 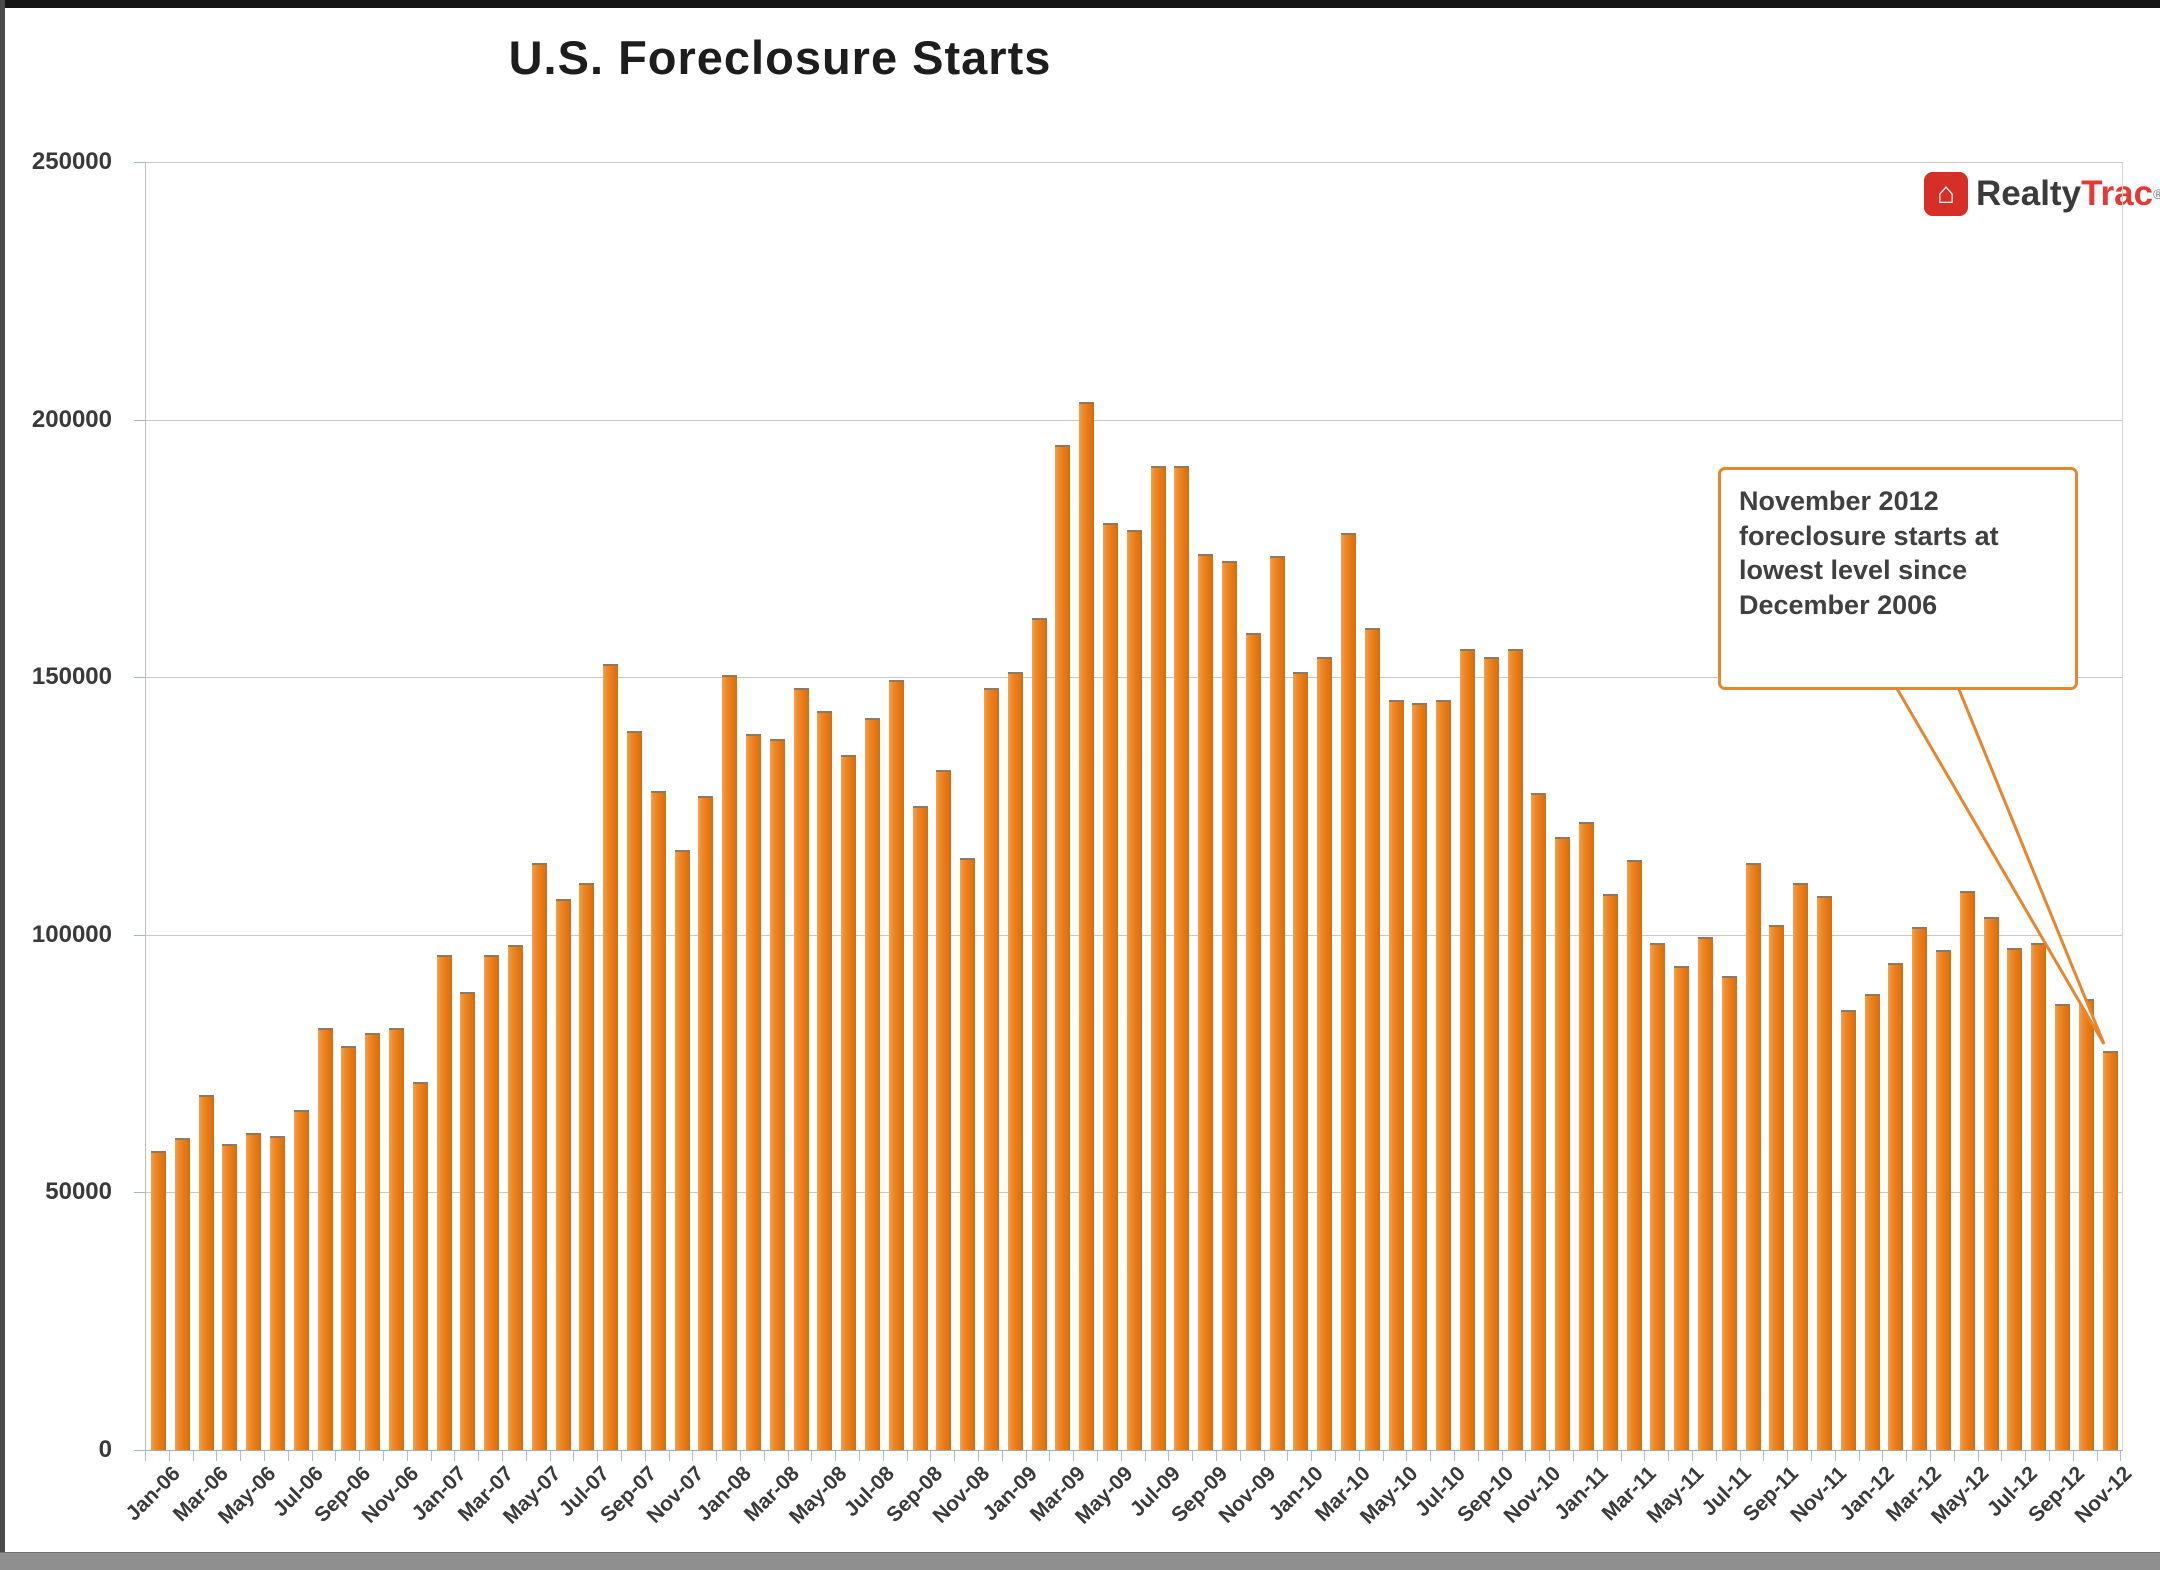 What do you see at coordinates (2117, 193) in the screenshot?
I see `logo-text-trac: Trac` at bounding box center [2117, 193].